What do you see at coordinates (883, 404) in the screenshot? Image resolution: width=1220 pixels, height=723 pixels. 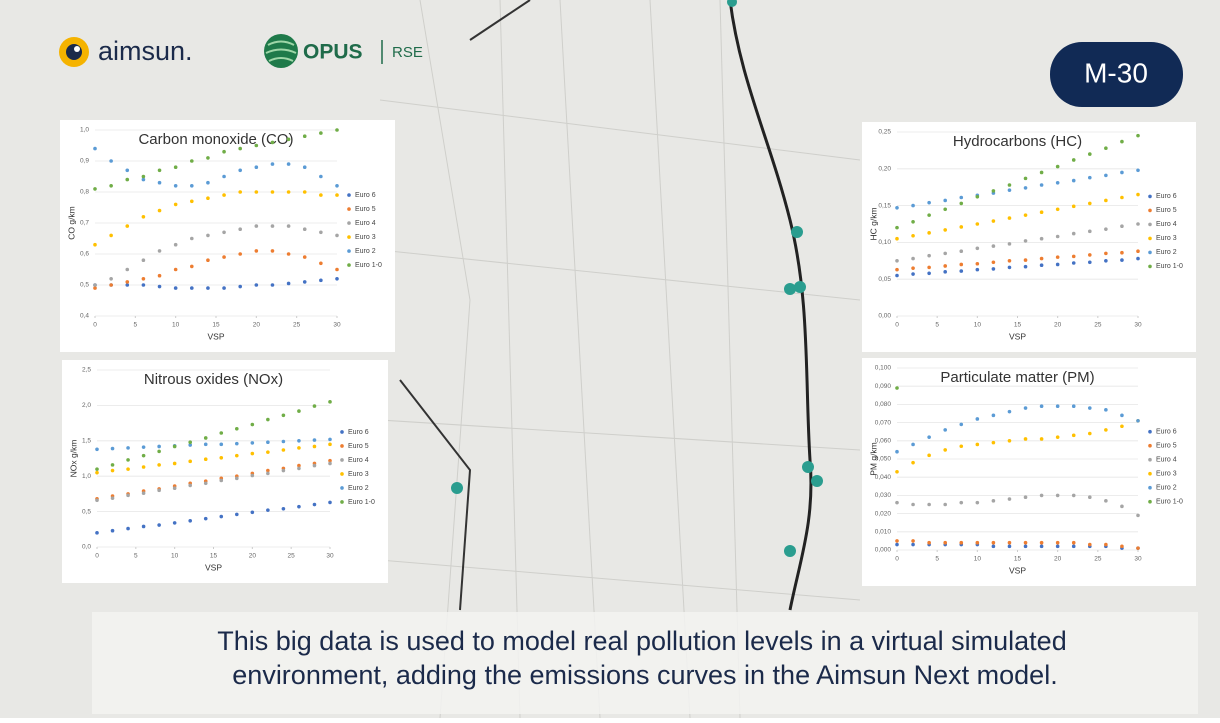 I see `y-tick-label: 0,080` at bounding box center [883, 404].